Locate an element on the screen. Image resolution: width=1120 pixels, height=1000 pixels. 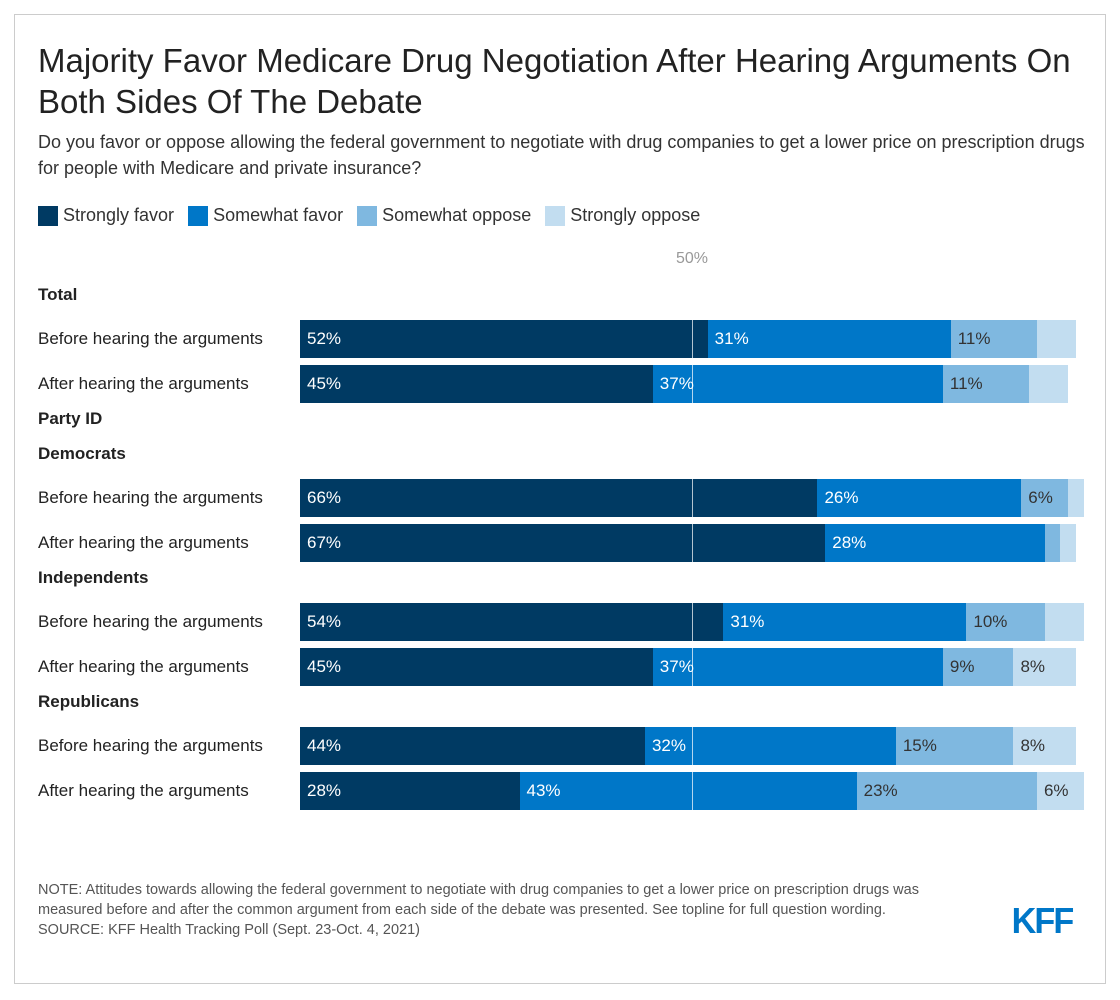
group-label: Total is located at coordinates (58, 294).